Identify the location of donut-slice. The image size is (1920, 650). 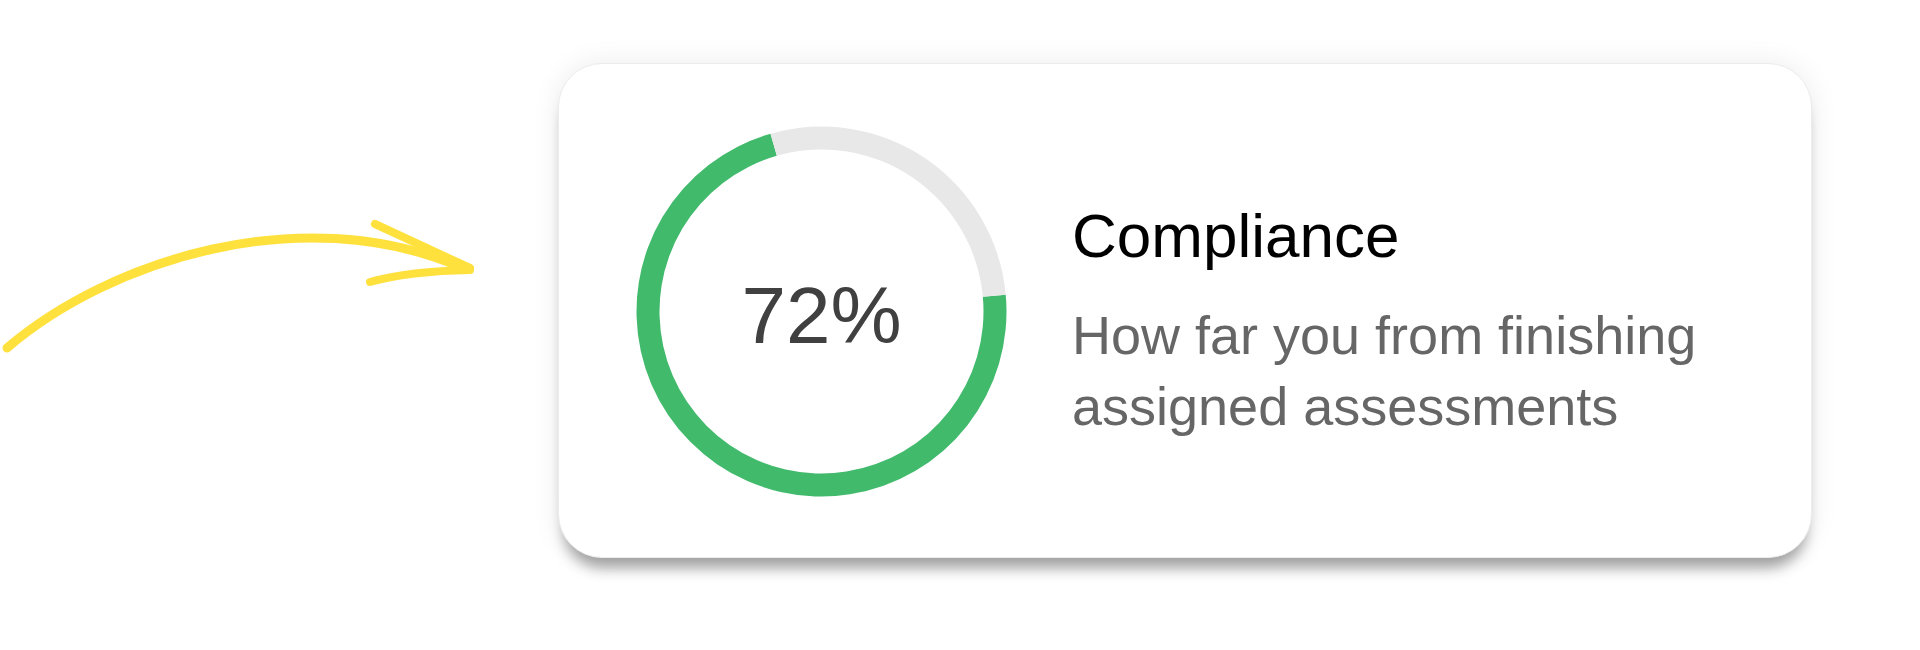
(821, 315).